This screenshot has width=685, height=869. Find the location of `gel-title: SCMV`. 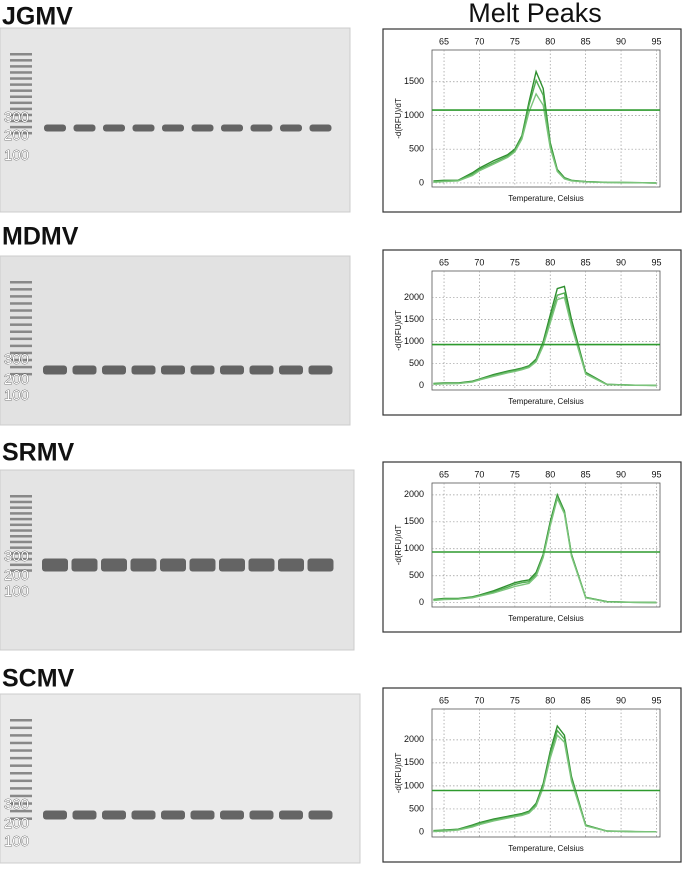

gel-title: SCMV is located at coordinates (38, 679).